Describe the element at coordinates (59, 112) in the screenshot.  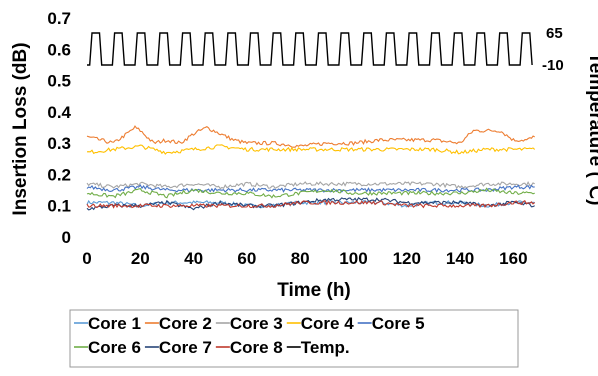
I see `y-tick-label: 0.4` at that location.